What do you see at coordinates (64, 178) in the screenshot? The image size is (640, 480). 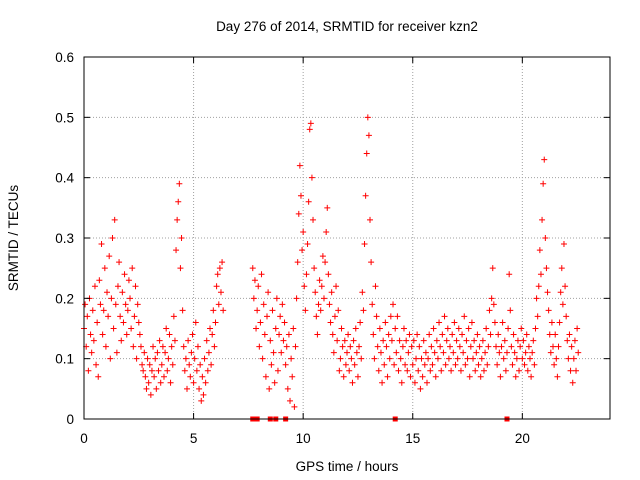 I see `y-tick-label: 0.4` at bounding box center [64, 178].